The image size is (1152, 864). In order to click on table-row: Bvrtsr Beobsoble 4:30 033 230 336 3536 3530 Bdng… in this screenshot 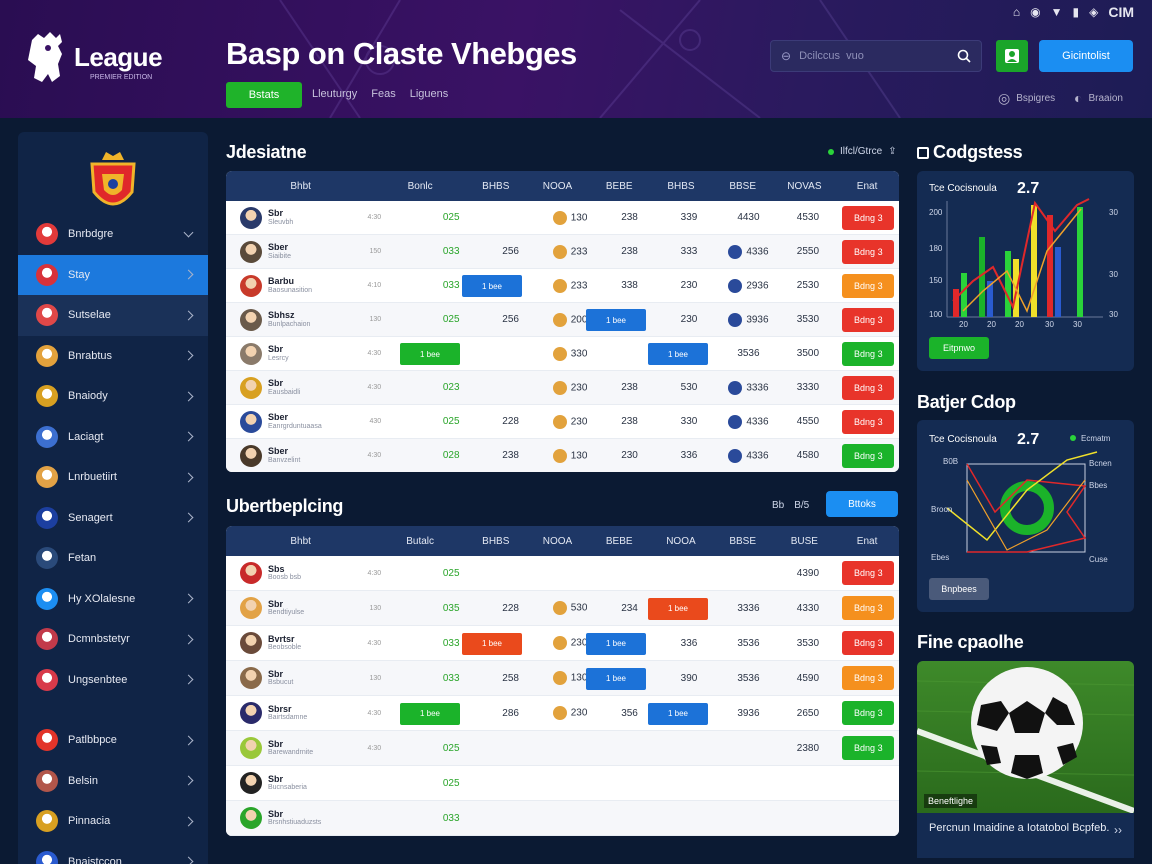, I will do `click(562, 643)`.